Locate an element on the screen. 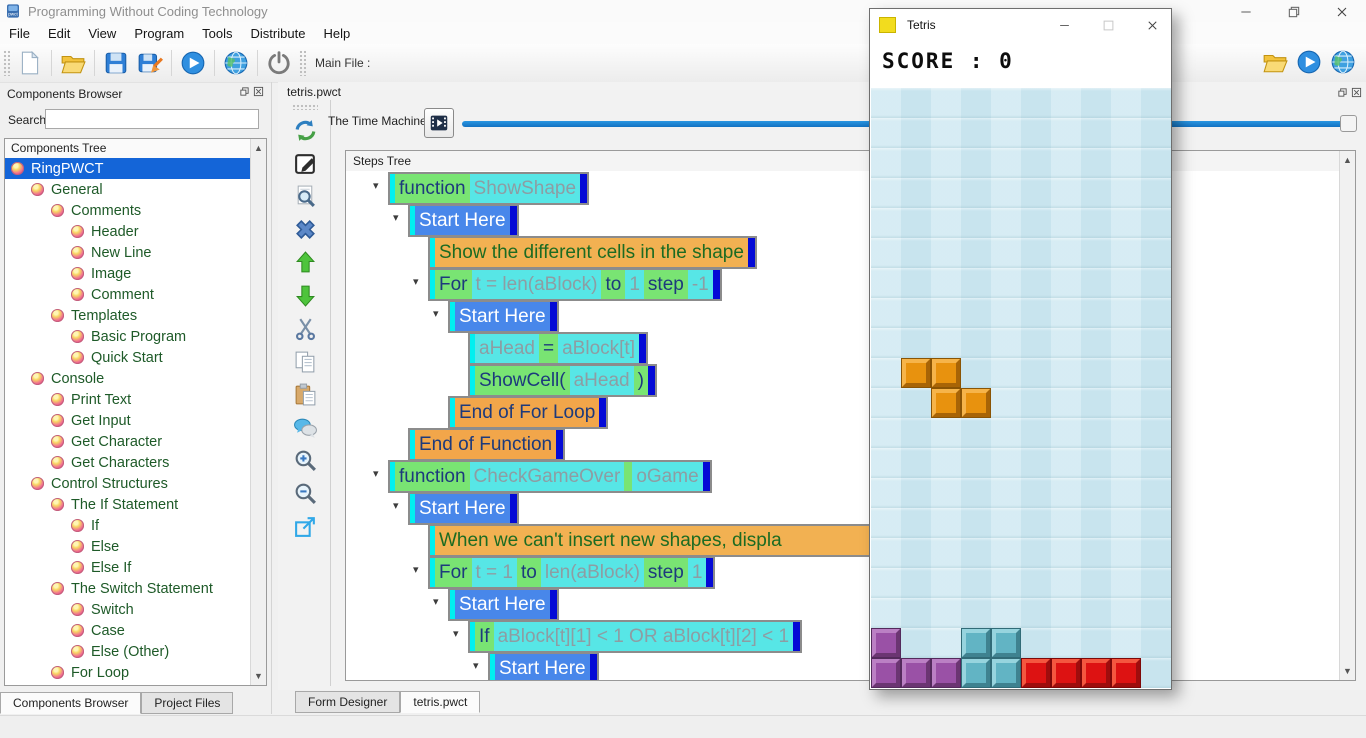 The height and width of the screenshot is (738, 1366). tetris-maximize-button is located at coordinates (1108, 25).